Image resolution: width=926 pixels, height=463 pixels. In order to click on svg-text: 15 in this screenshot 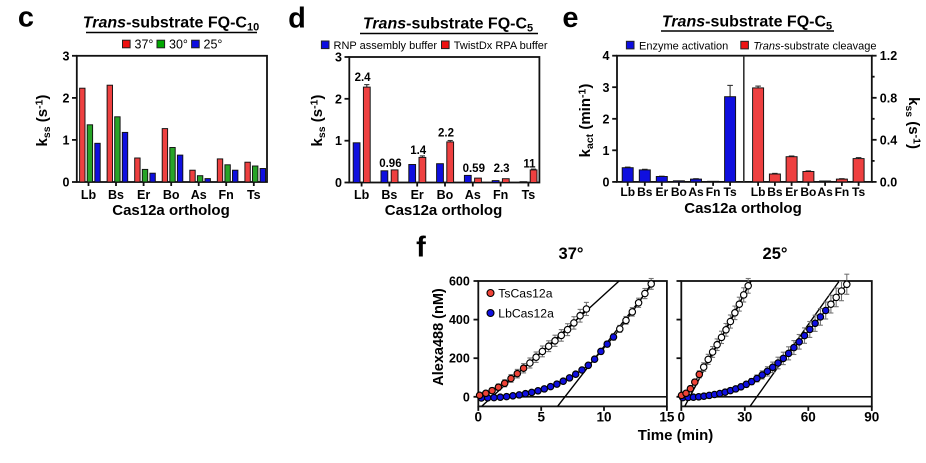, I will do `click(667, 417)`.